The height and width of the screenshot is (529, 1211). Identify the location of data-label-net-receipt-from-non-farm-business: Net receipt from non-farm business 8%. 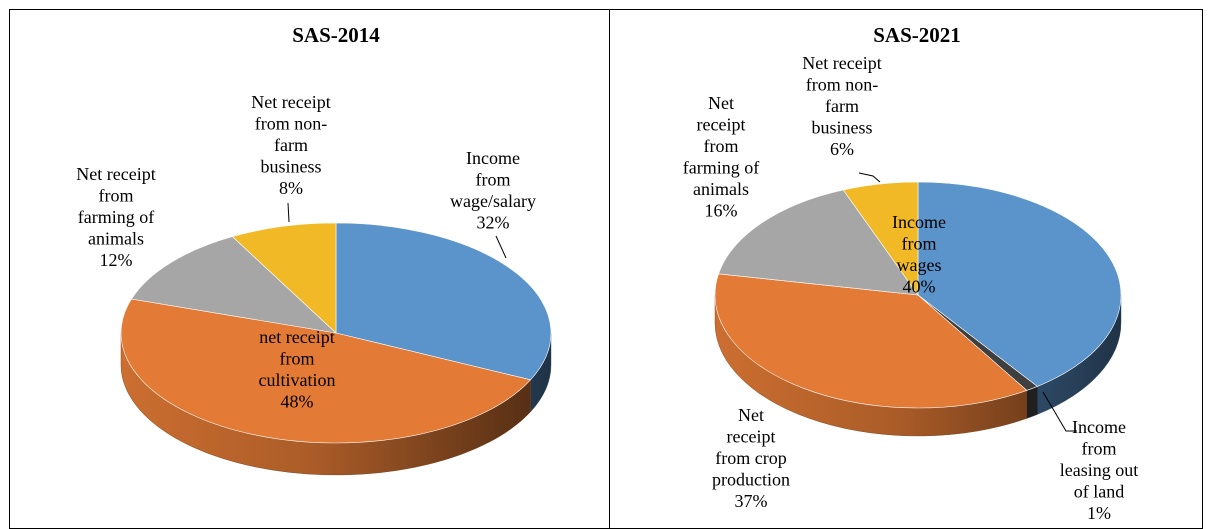
(290, 145).